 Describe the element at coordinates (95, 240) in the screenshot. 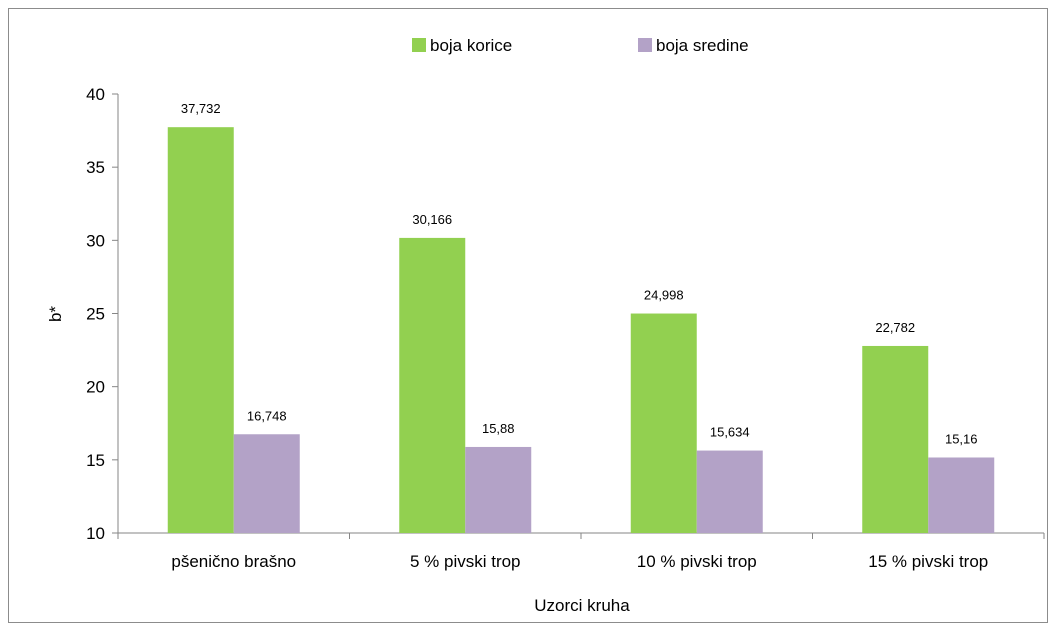

I see `y-tick-label: 30` at that location.